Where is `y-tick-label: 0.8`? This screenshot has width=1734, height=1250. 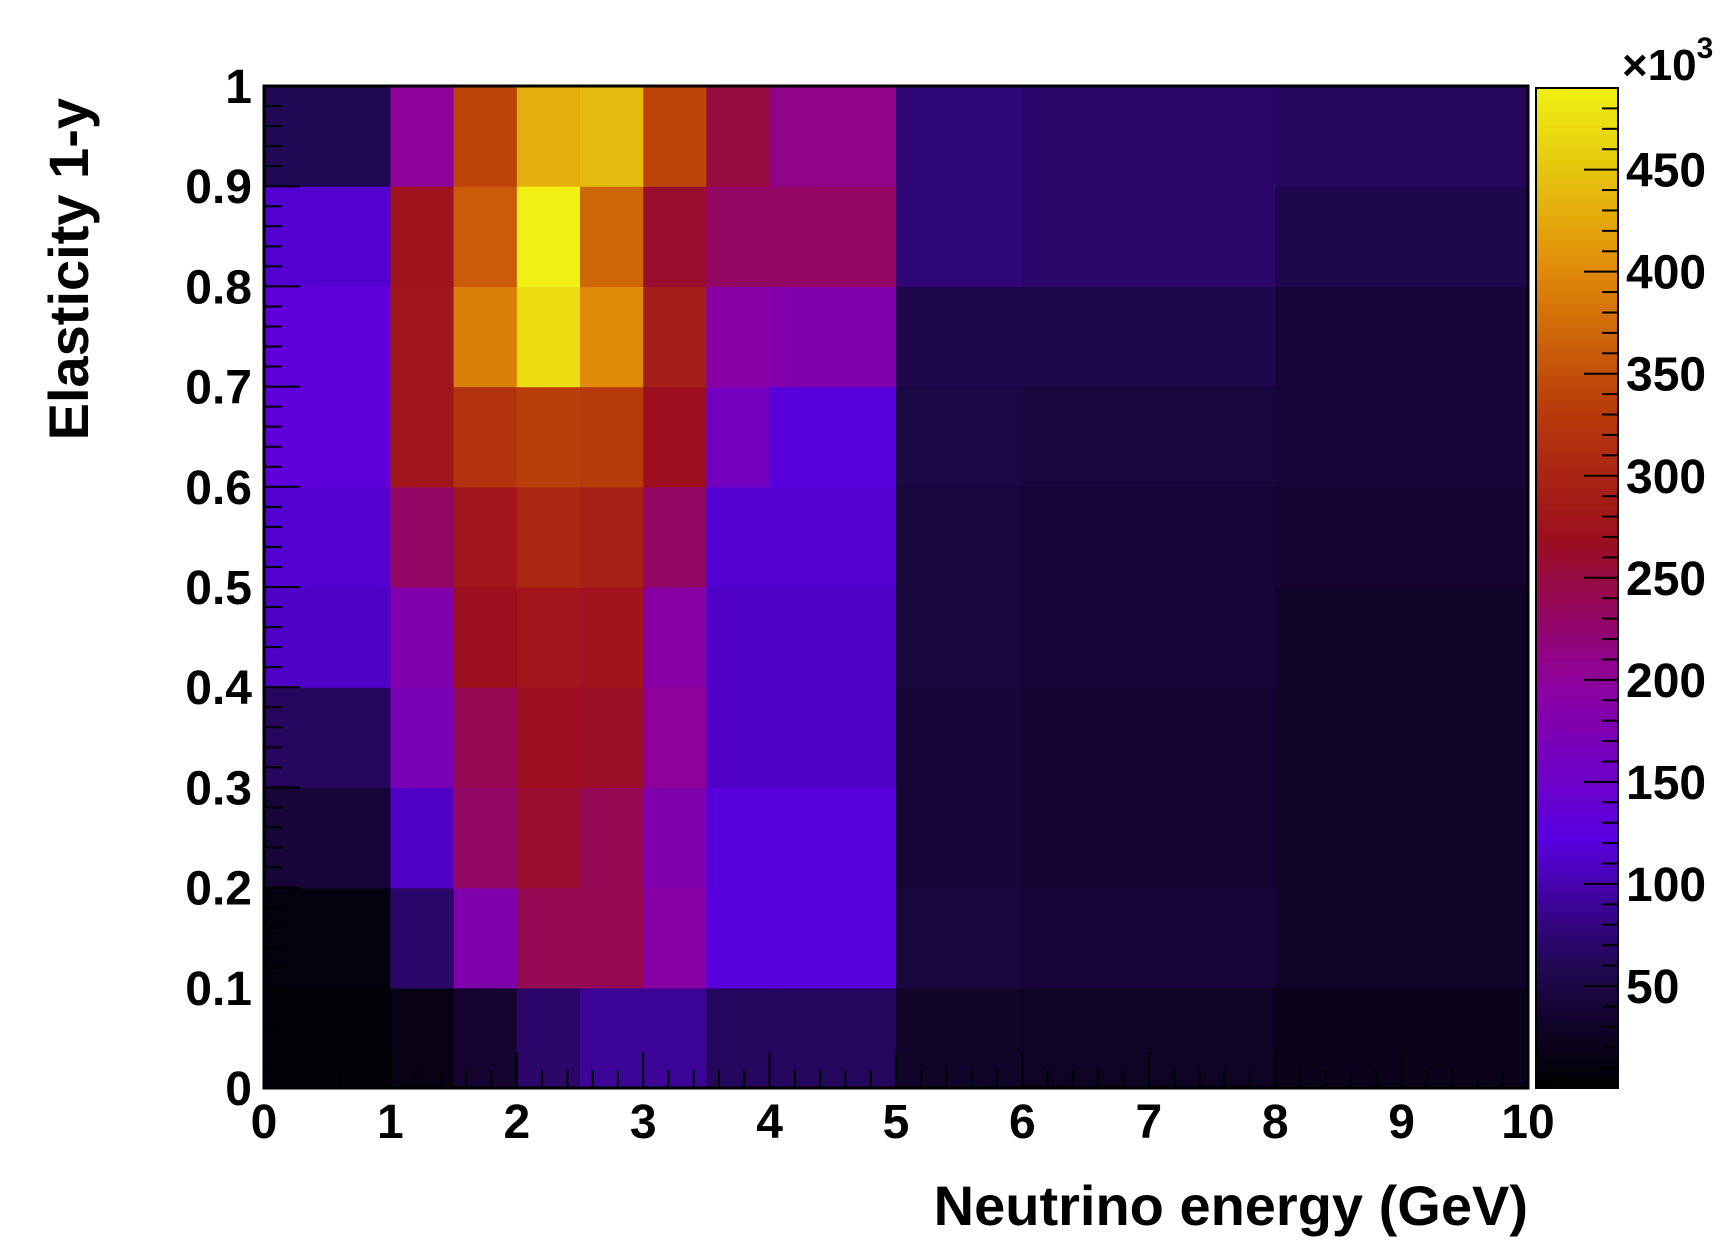 y-tick-label: 0.8 is located at coordinates (218, 287).